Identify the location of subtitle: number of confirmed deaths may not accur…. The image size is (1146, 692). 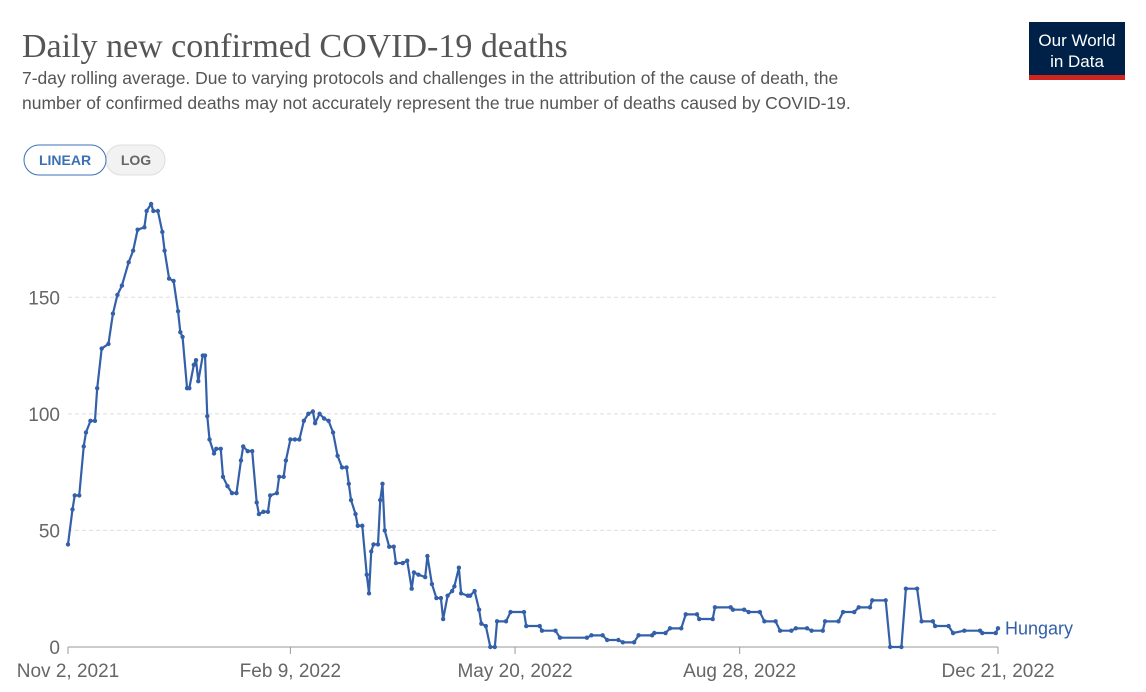
(436, 103).